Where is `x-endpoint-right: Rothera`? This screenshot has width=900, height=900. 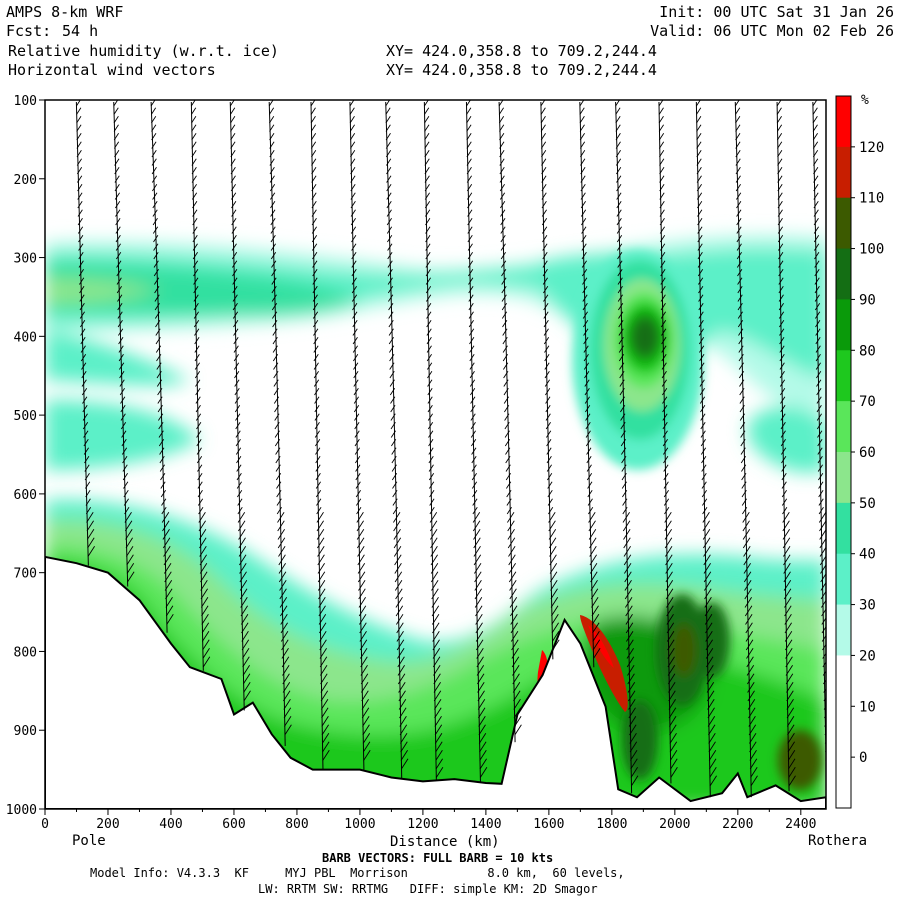
x-endpoint-right: Rothera is located at coordinates (838, 841).